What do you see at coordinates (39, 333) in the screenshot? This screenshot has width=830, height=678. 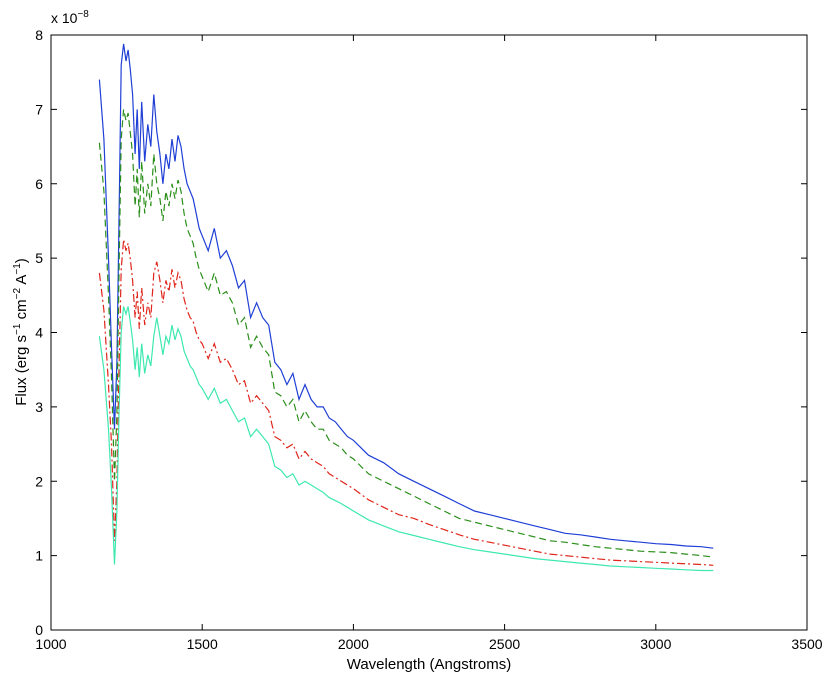 I see `y-tick-label: 4` at bounding box center [39, 333].